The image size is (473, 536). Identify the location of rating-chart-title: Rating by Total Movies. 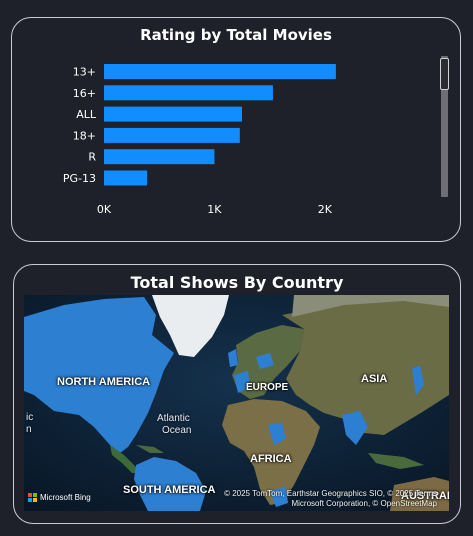
(236, 35).